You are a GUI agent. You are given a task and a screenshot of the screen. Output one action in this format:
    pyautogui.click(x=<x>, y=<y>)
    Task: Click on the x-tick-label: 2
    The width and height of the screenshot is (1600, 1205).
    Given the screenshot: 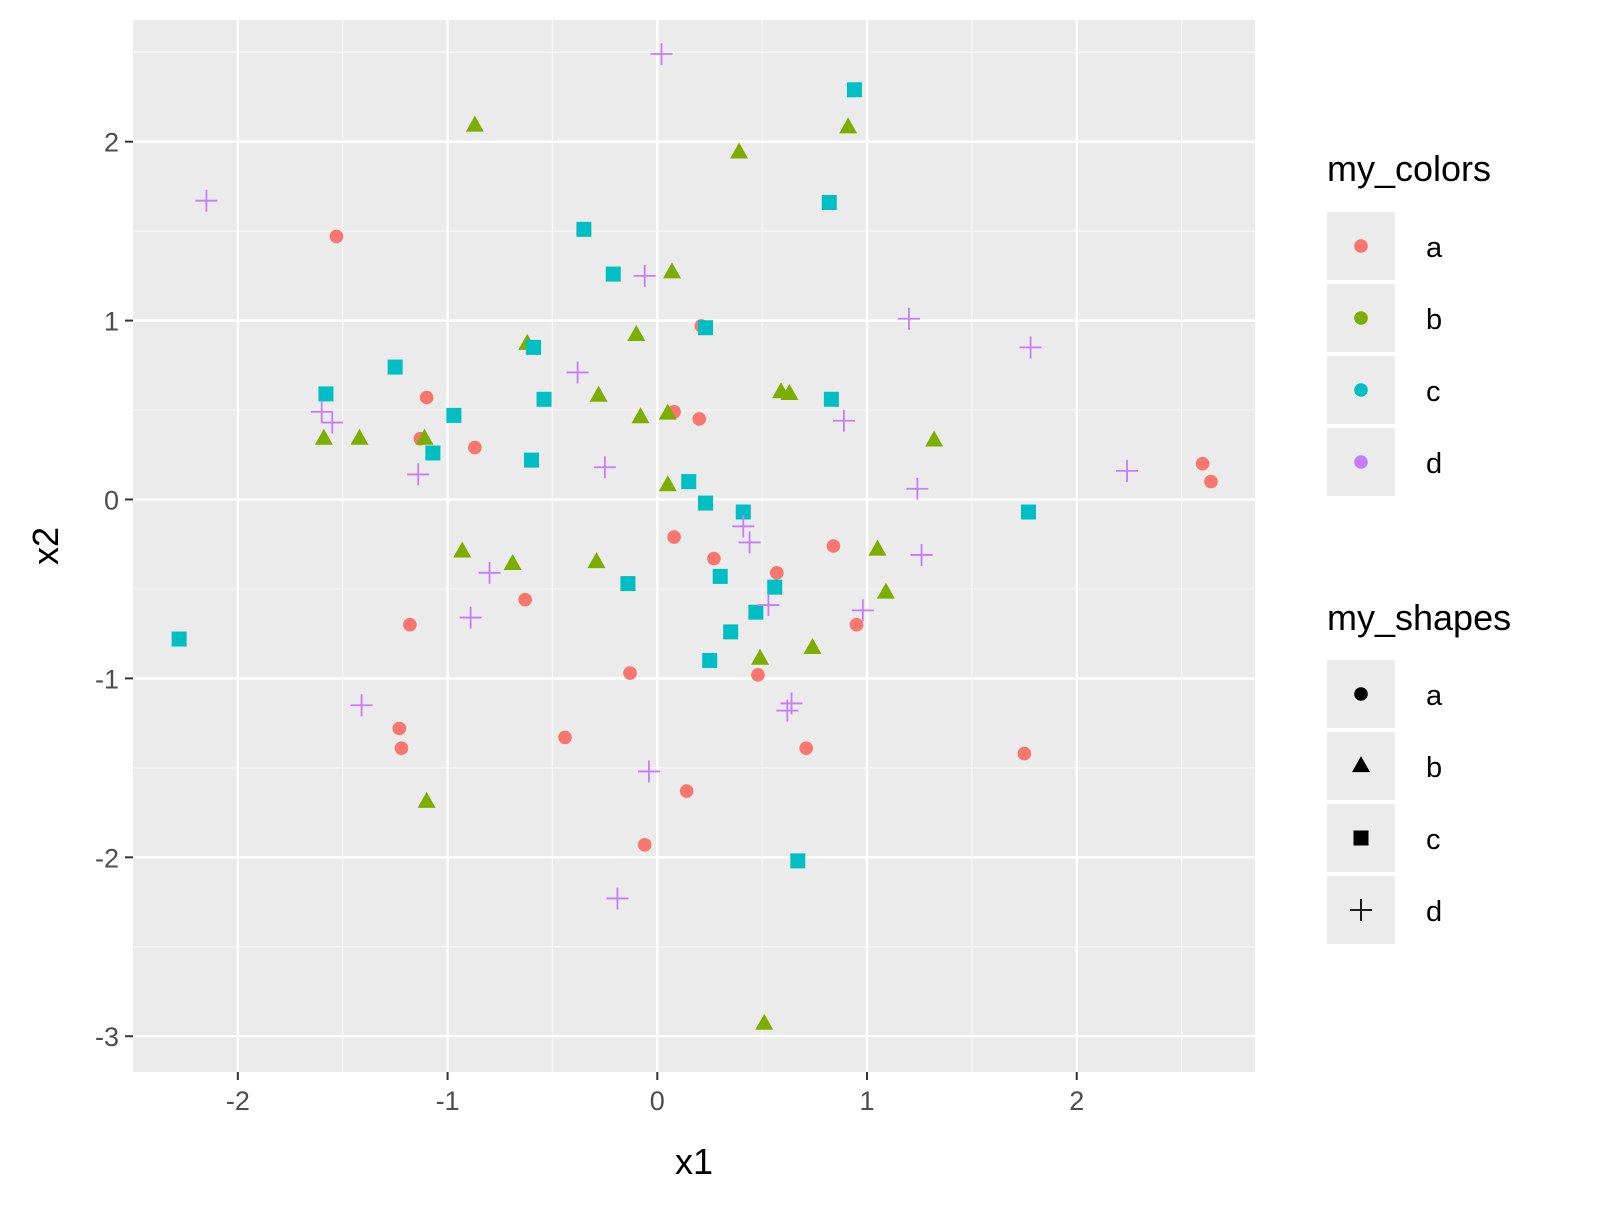 What is the action you would take?
    pyautogui.click(x=1076, y=1101)
    